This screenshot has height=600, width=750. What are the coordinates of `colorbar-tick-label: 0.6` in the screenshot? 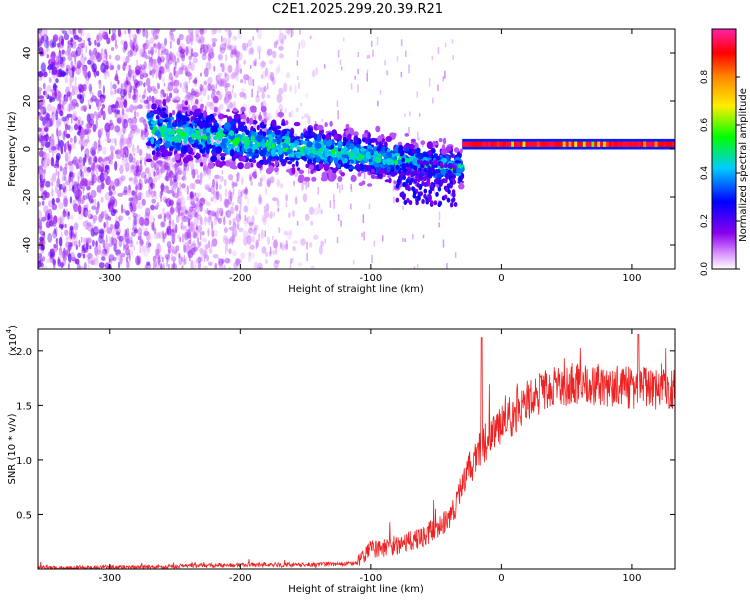 It's located at (705, 125).